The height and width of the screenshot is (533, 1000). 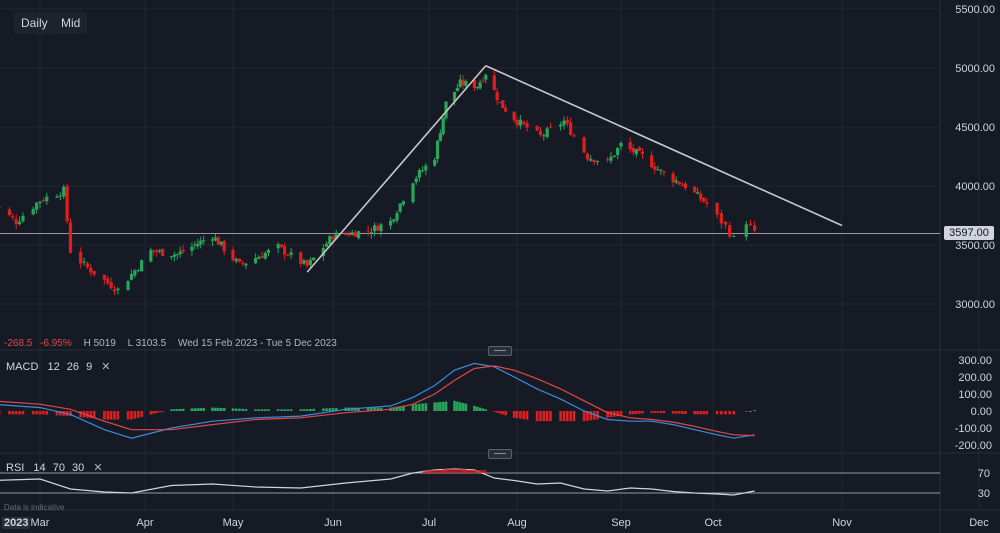 I want to click on interval-daily-button: Daily, so click(x=34, y=23).